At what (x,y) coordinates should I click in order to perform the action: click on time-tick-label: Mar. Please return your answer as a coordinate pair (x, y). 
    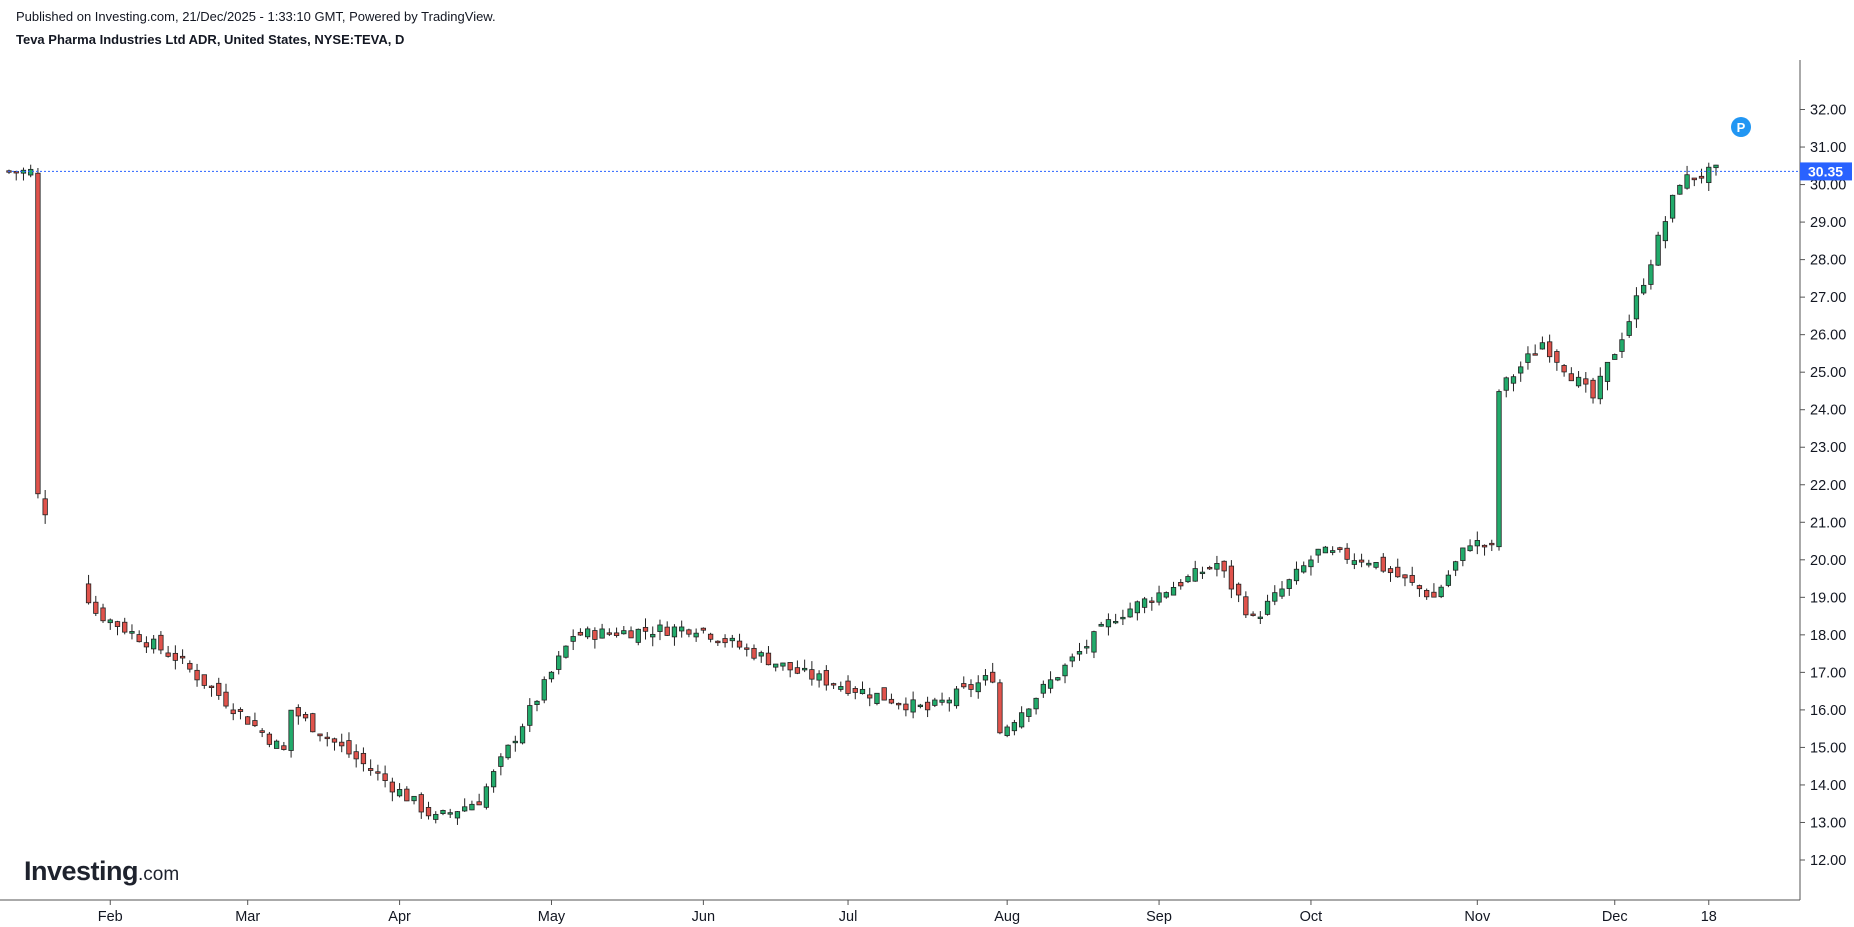
    Looking at the image, I should click on (247, 917).